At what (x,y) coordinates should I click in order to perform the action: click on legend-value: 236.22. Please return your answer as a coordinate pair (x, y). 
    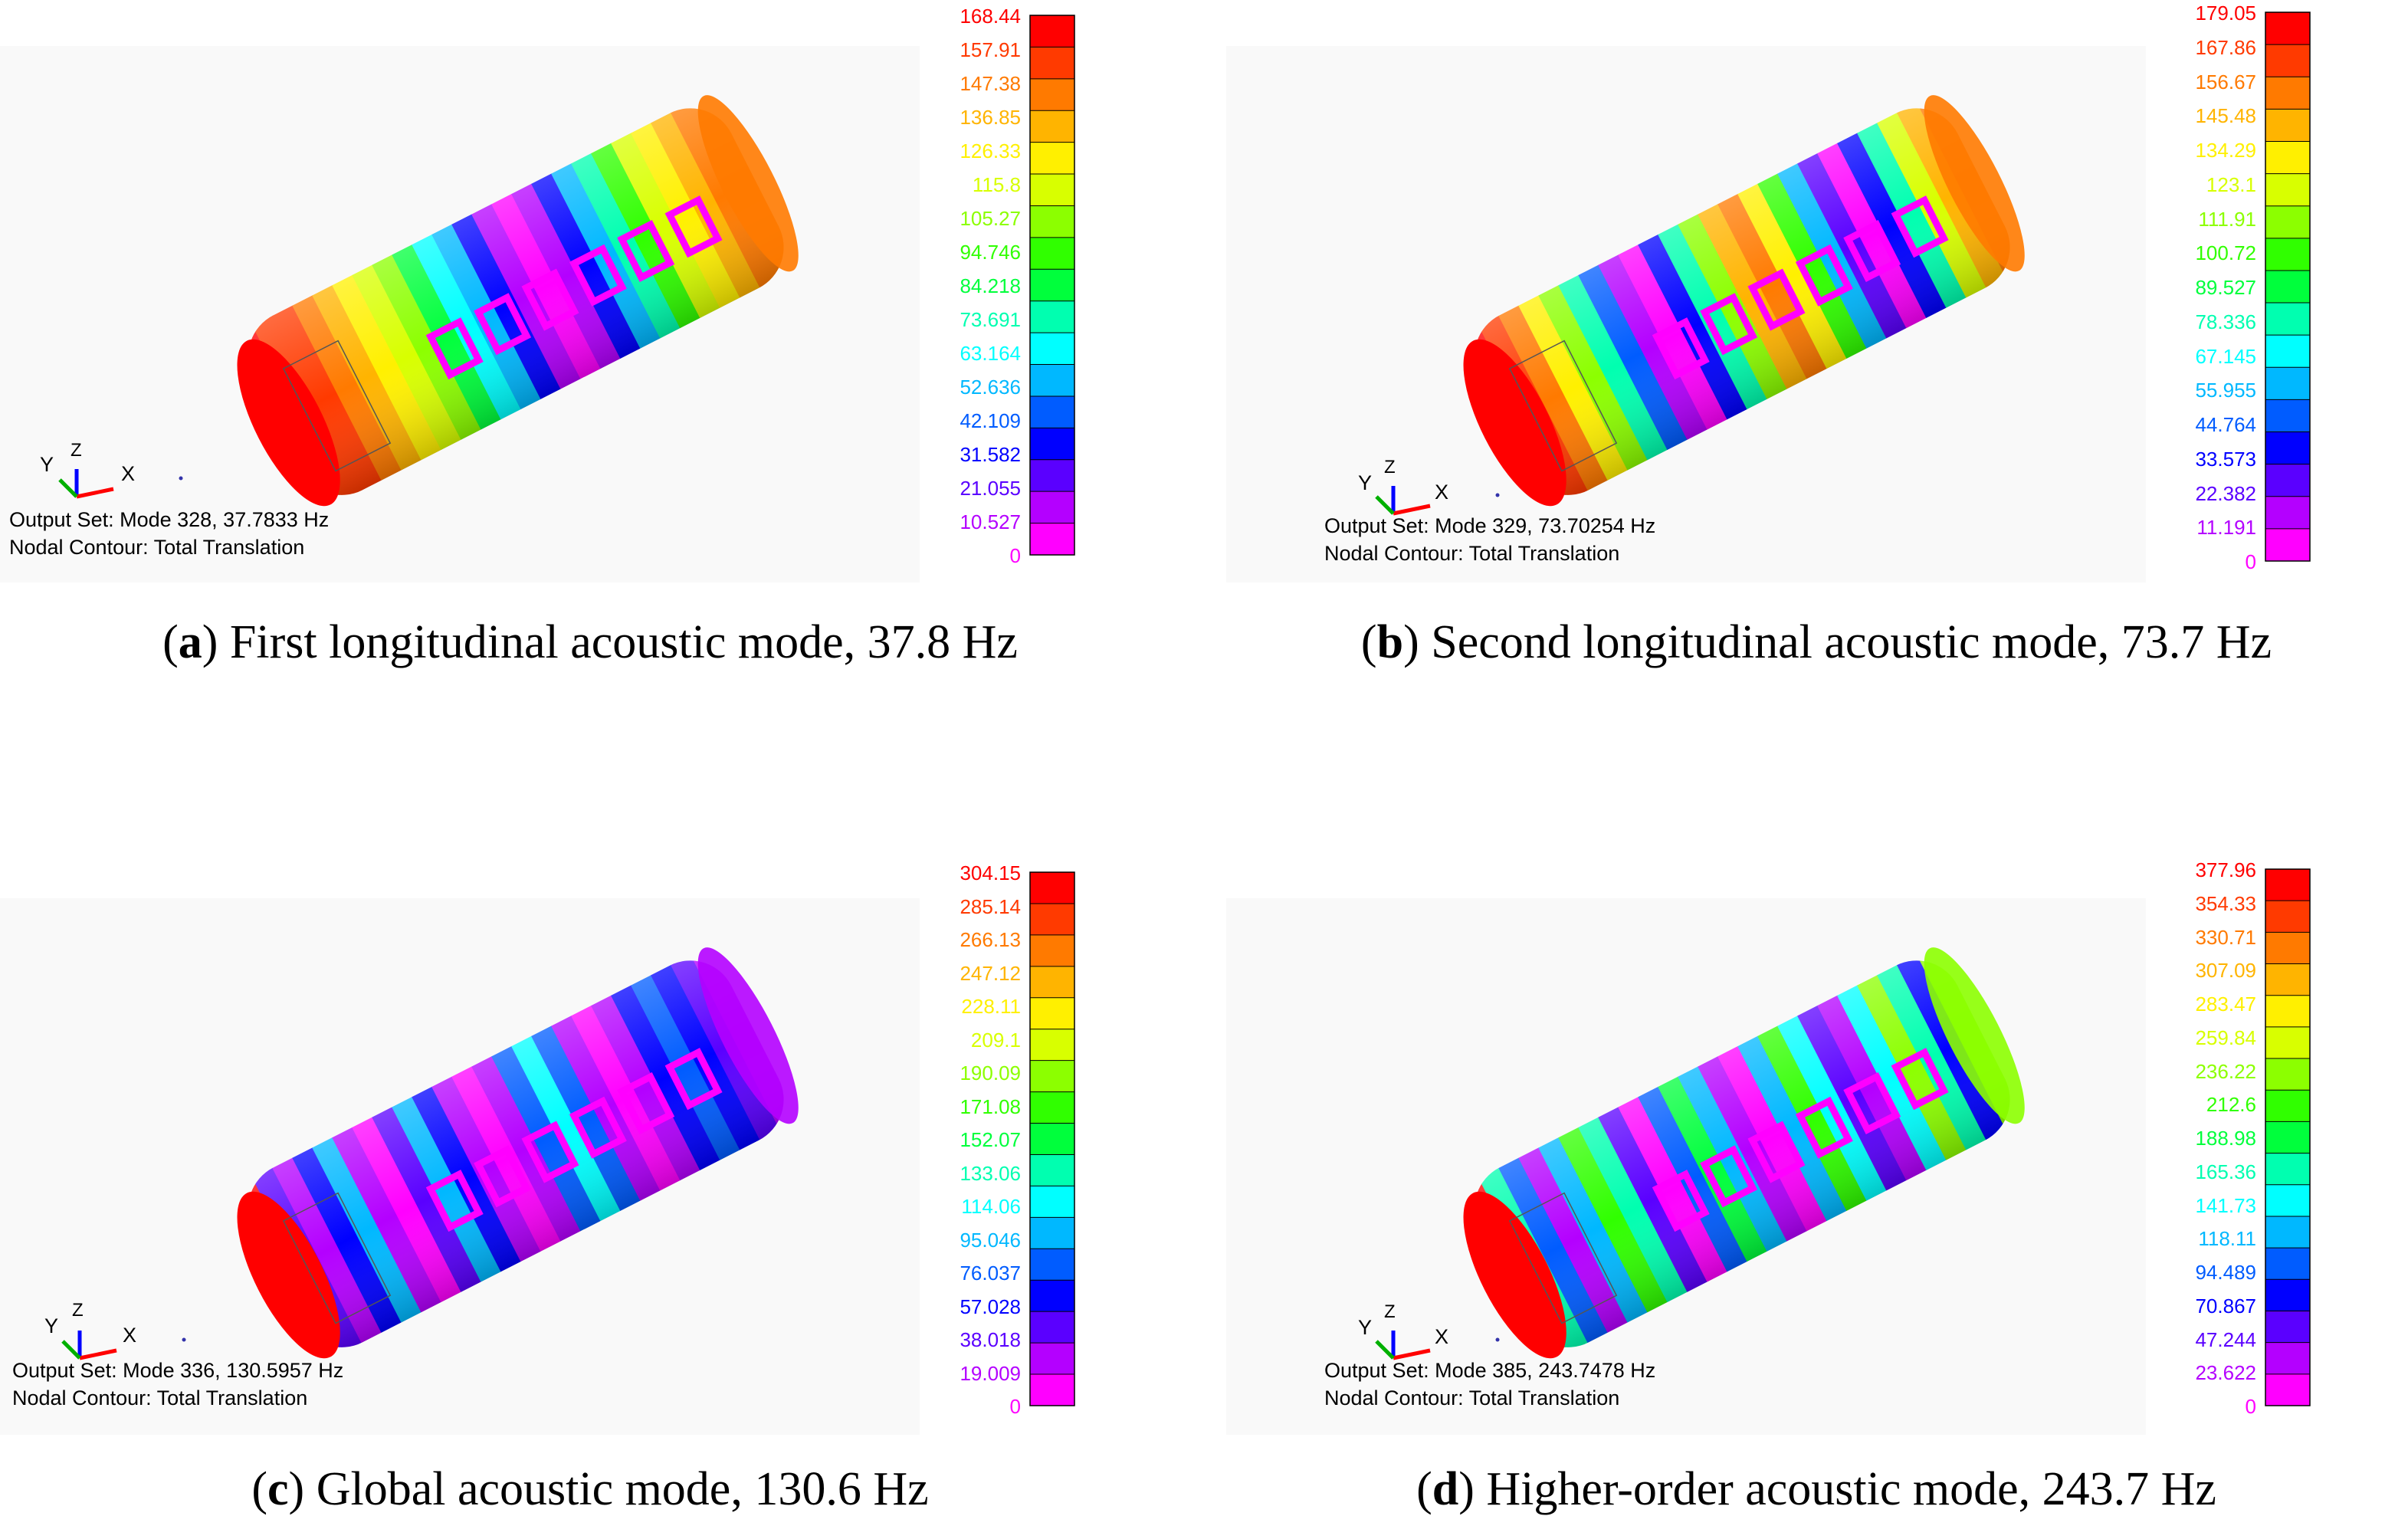
    Looking at the image, I should click on (2225, 1071).